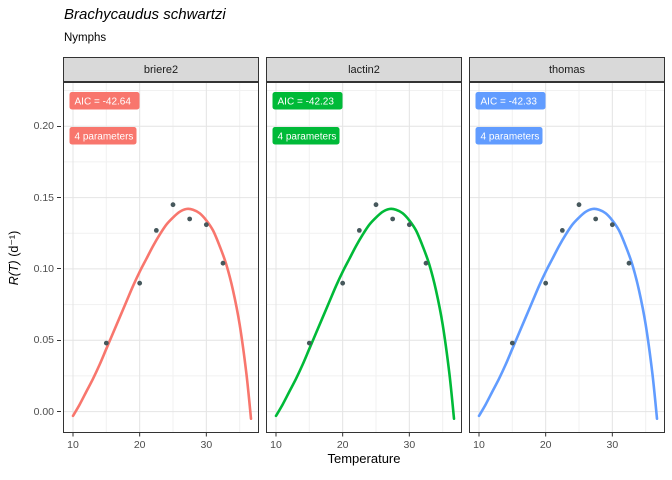 The image size is (672, 480). Describe the element at coordinates (364, 69) in the screenshot. I see `facet-strip-lactin2: lactin2` at that location.